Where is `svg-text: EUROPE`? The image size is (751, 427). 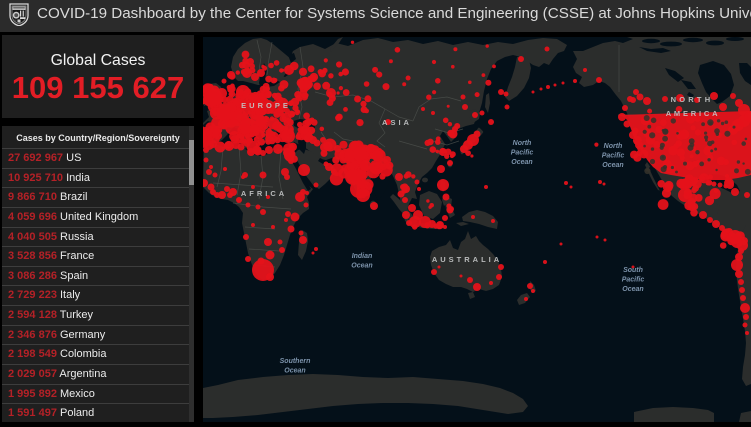 svg-text: EUROPE is located at coordinates (266, 105).